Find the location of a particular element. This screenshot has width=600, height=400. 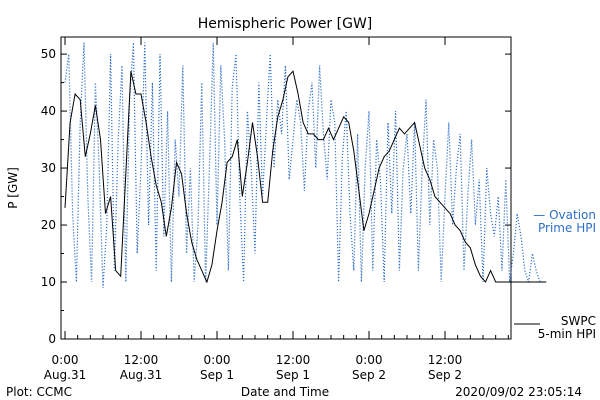

legend-swpc-line1: SWPC is located at coordinates (578, 321).